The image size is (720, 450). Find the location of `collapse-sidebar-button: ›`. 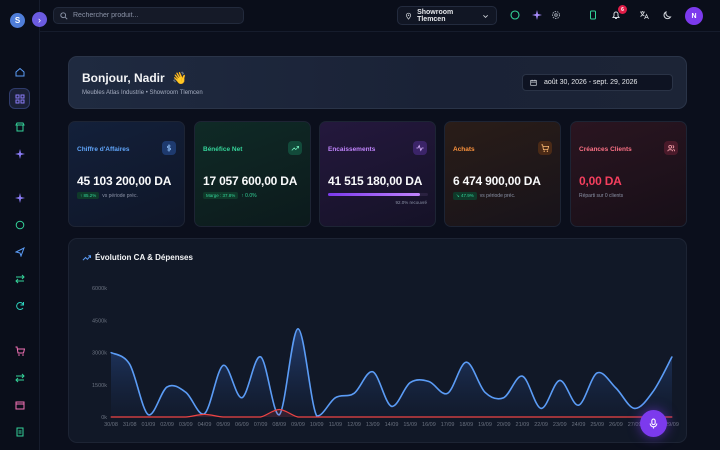

collapse-sidebar-button: › is located at coordinates (39, 19).